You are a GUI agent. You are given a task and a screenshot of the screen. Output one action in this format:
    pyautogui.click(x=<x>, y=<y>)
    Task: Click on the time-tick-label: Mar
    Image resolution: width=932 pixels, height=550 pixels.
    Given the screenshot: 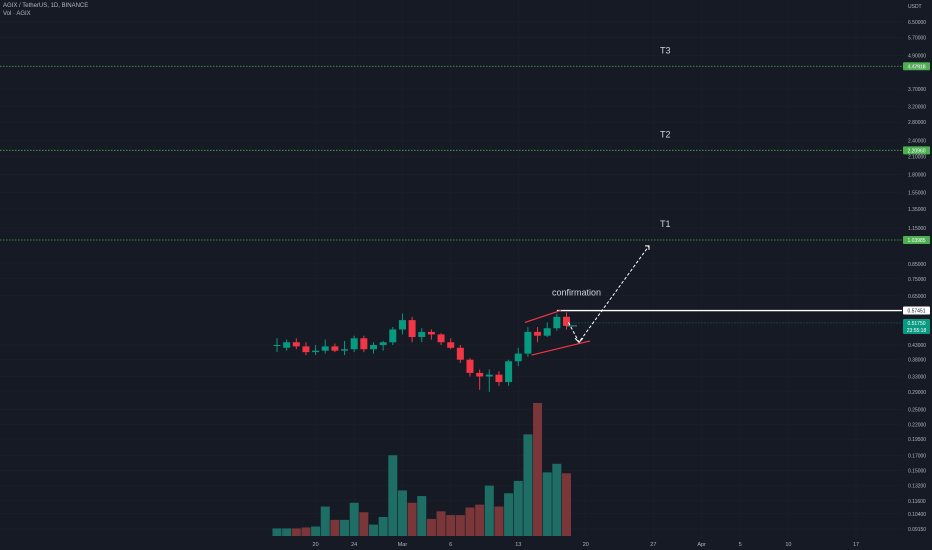 What is the action you would take?
    pyautogui.click(x=403, y=545)
    